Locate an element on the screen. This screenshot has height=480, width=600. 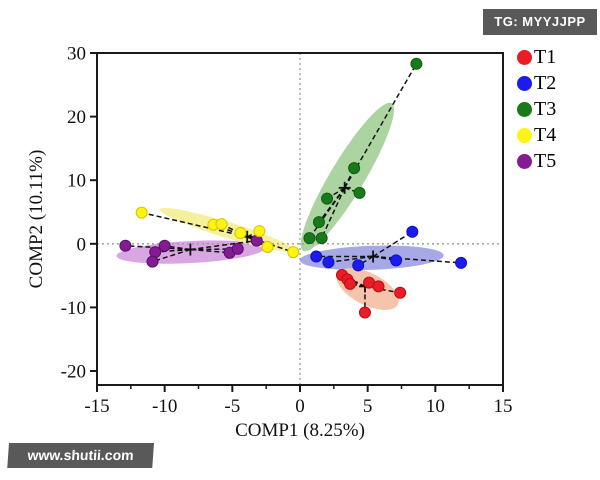
x-tick-label: 5 is located at coordinates (368, 406).